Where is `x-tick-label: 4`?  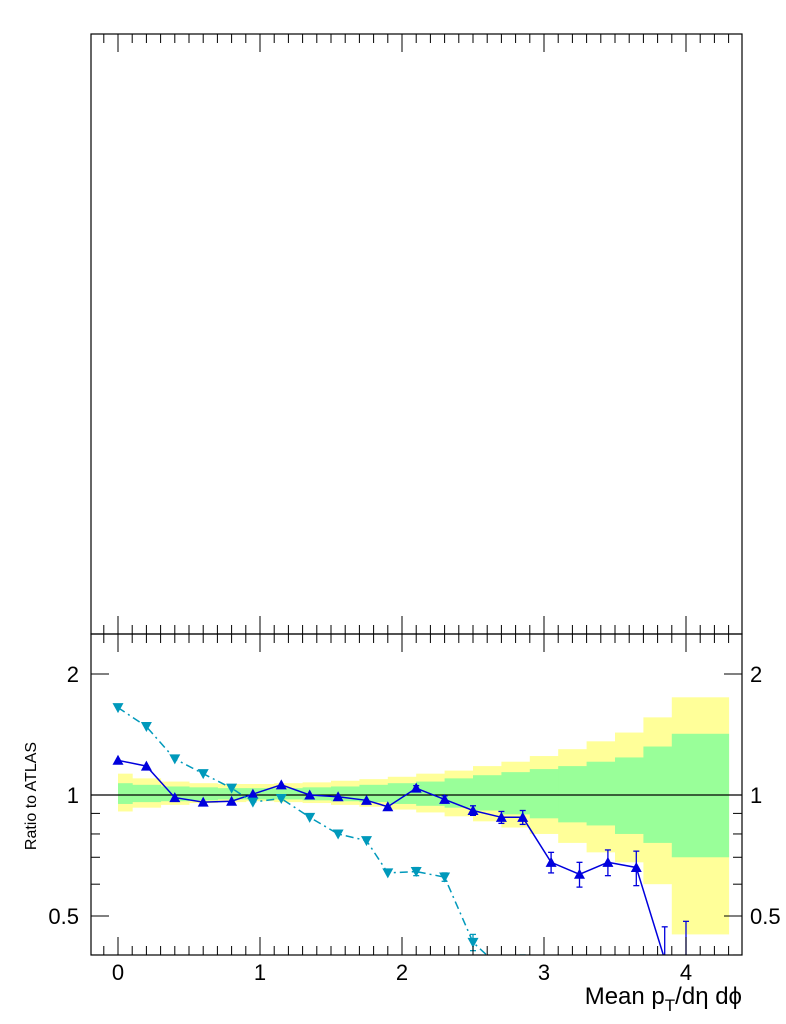 x-tick-label: 4 is located at coordinates (686, 972).